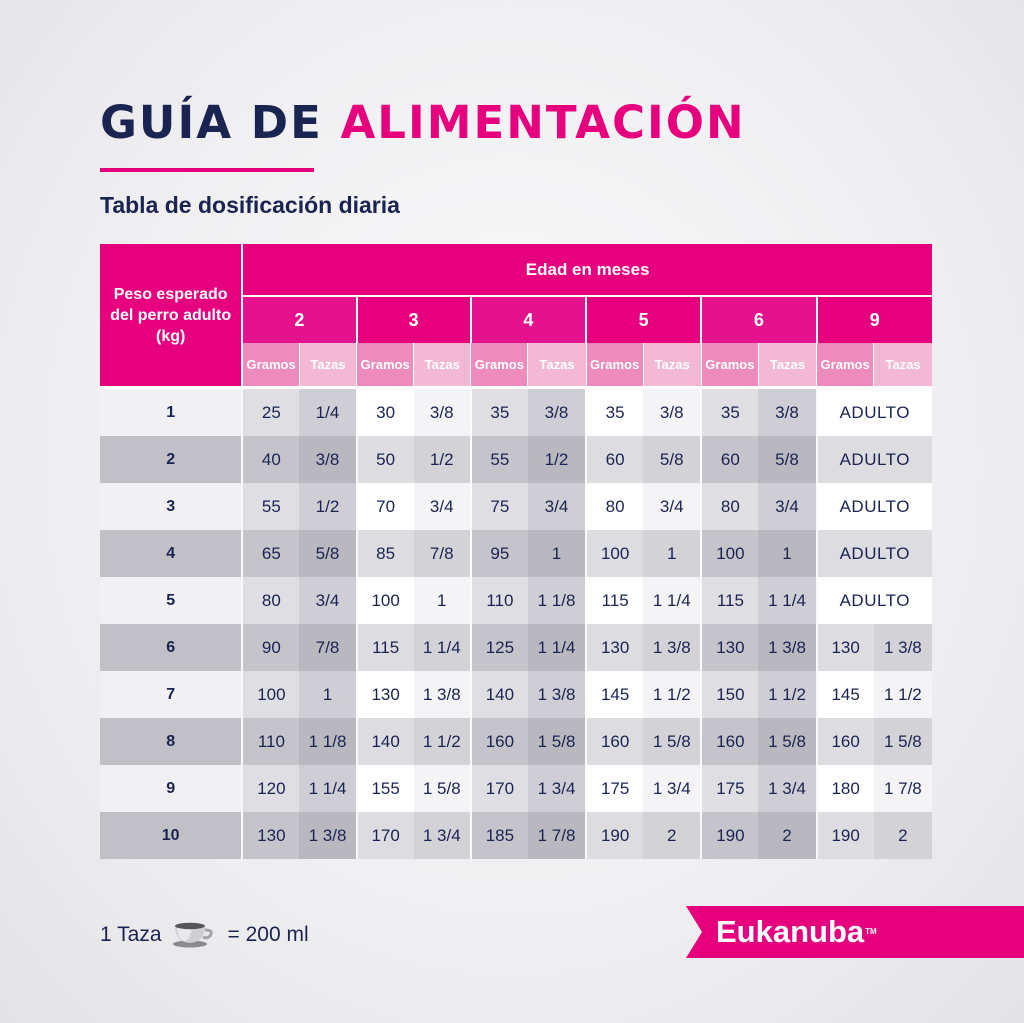 The width and height of the screenshot is (1024, 1023). I want to click on title-part-1: GUÍA DE, so click(211, 122).